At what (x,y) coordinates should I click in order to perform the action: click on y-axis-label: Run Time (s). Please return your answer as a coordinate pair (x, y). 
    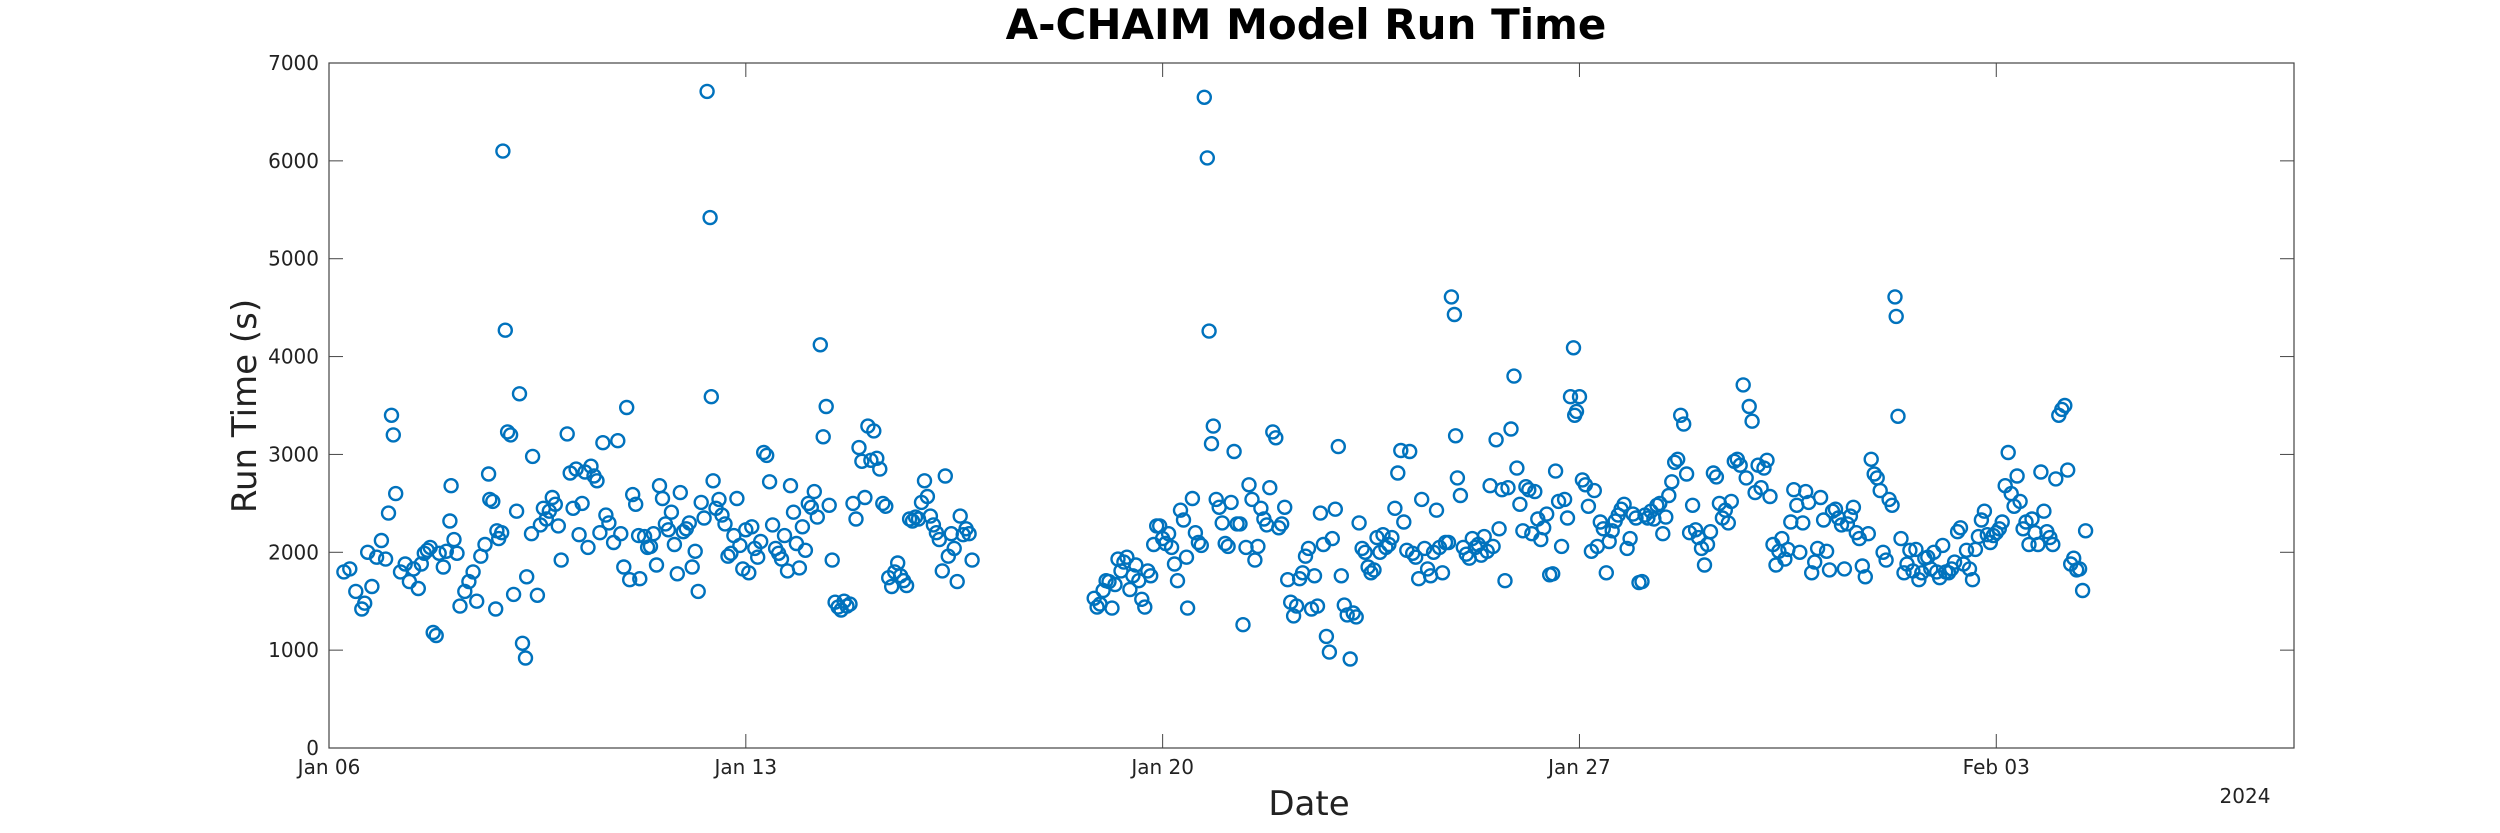
    Looking at the image, I should click on (245, 406).